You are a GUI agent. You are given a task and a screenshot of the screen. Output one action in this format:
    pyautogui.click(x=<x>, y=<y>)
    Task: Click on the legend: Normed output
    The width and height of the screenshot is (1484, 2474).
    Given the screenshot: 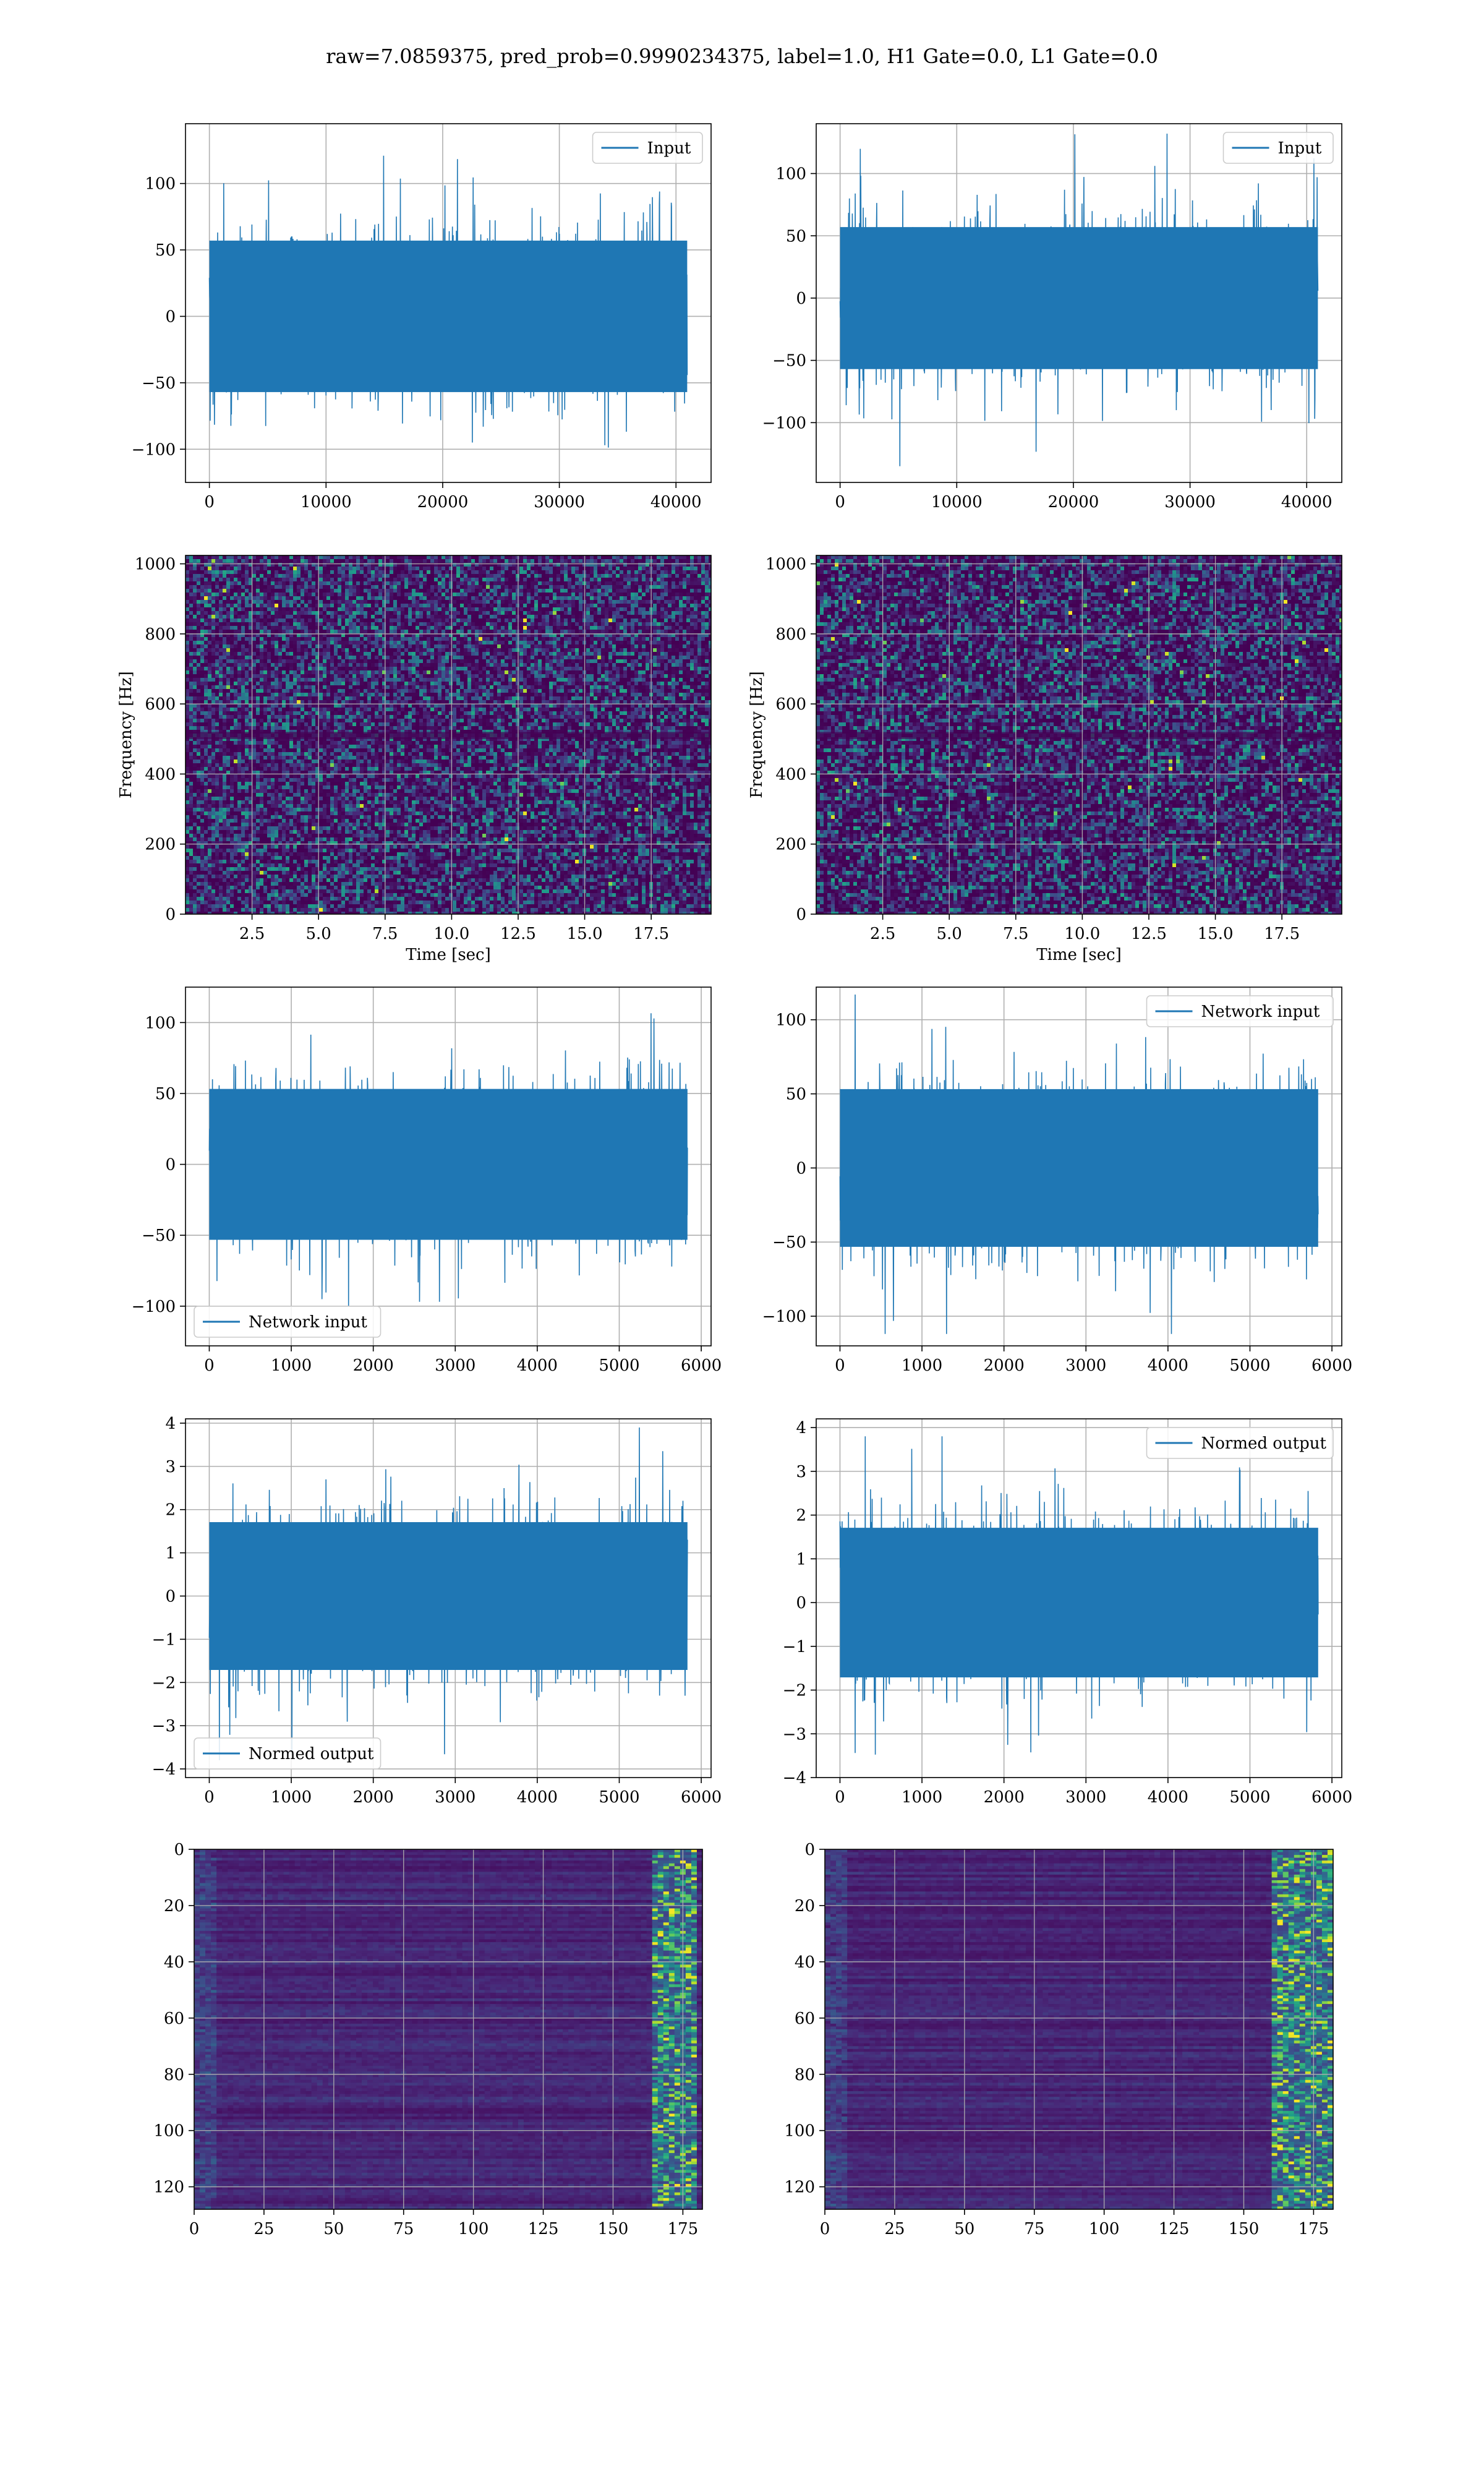 What is the action you would take?
    pyautogui.click(x=1240, y=1443)
    